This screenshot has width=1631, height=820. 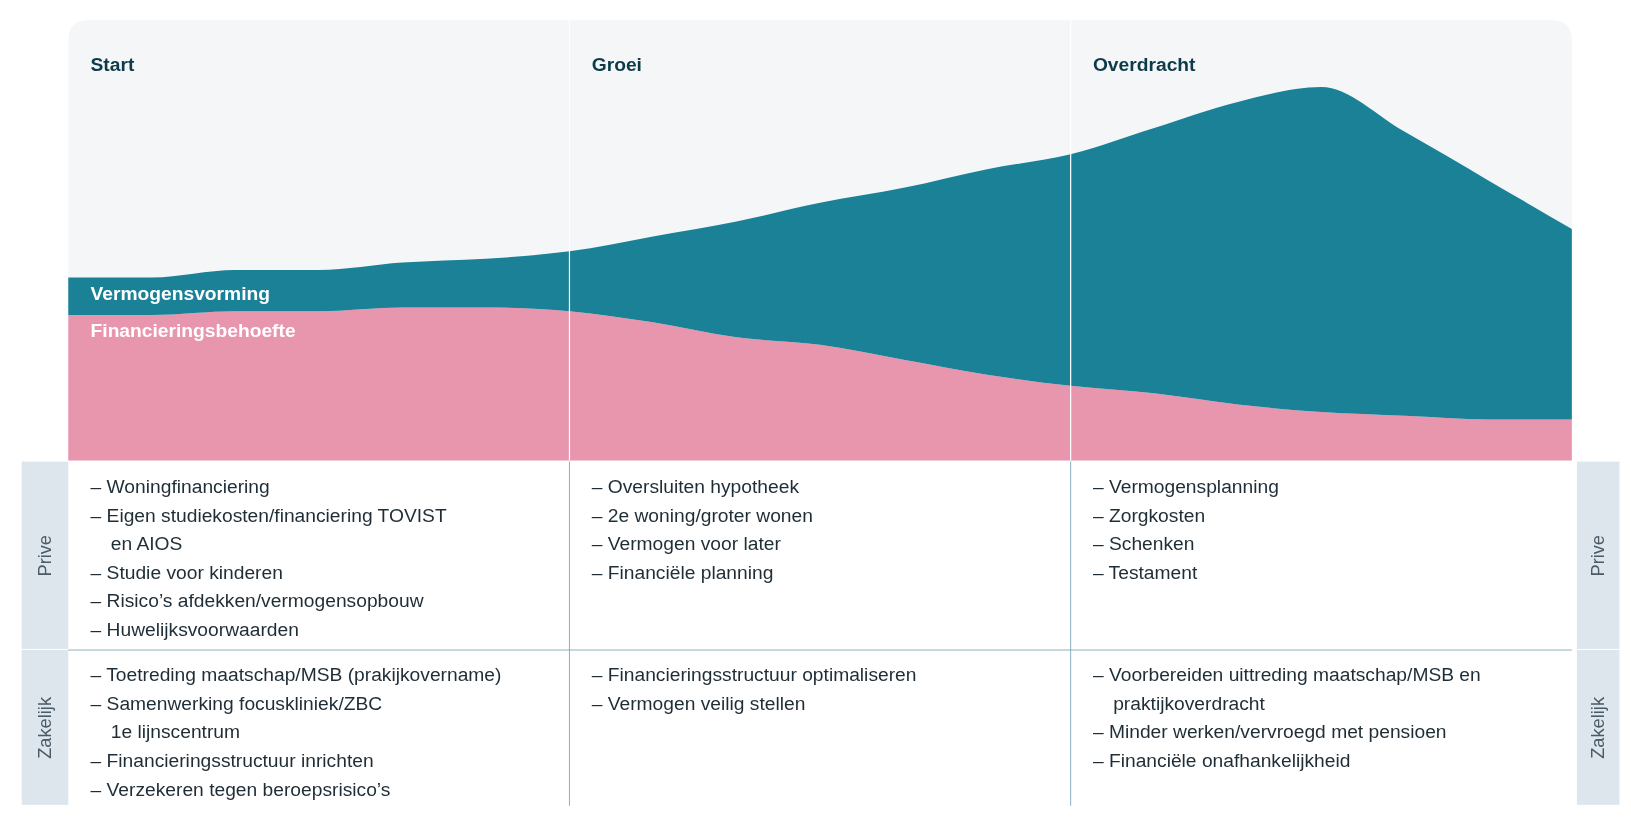 I want to click on text: Groei, so click(x=616, y=64).